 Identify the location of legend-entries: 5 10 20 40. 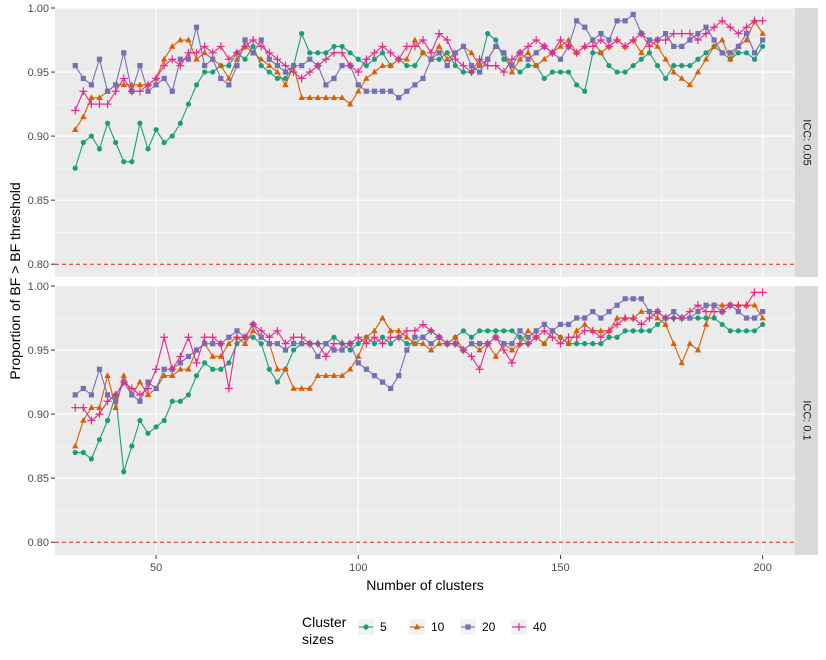
(452, 627).